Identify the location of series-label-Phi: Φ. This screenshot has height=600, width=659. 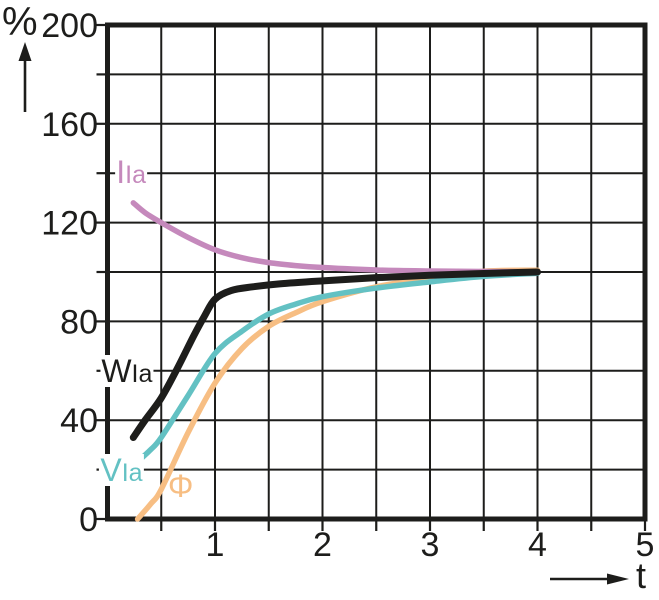
(181, 486).